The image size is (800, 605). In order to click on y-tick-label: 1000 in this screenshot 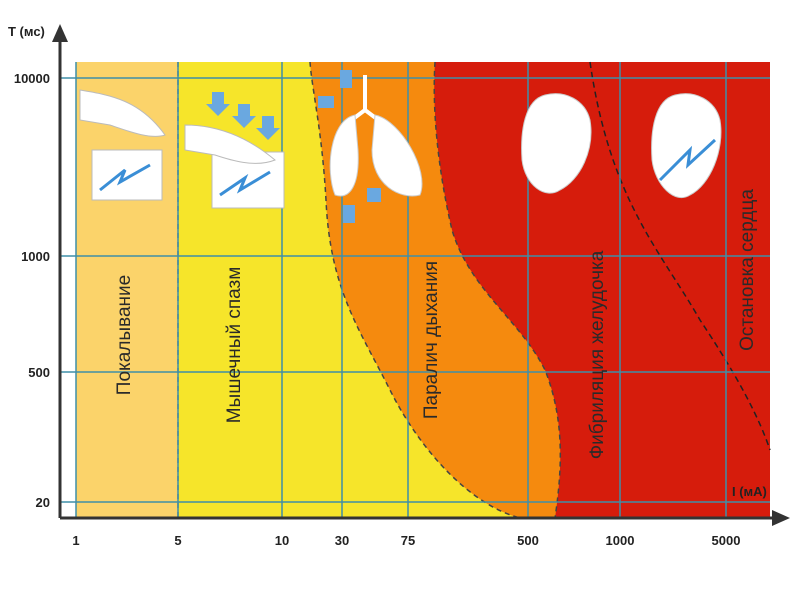, I will do `click(35, 256)`.